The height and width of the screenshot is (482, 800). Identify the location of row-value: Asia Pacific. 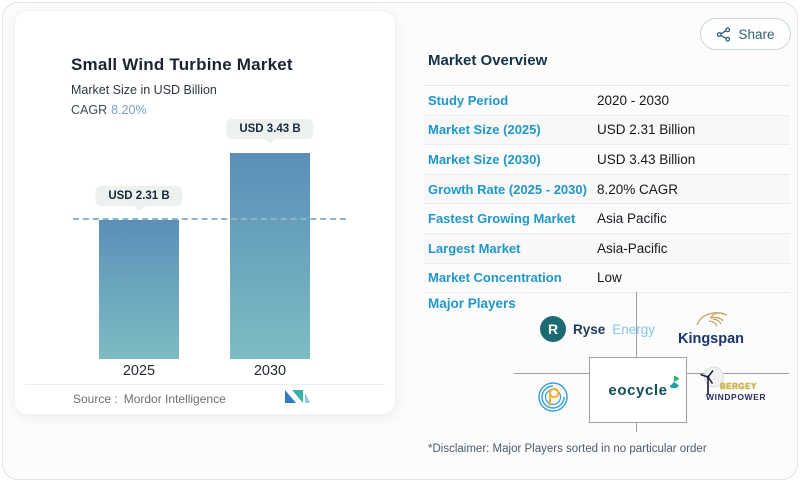
(632, 219).